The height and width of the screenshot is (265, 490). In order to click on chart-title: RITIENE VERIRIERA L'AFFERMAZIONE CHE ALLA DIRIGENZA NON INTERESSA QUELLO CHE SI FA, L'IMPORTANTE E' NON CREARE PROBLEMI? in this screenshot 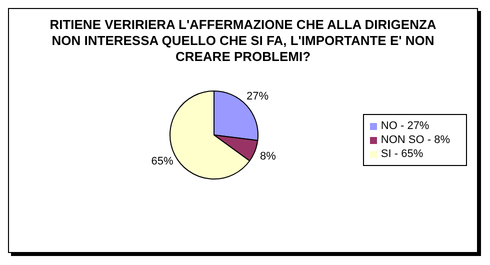, I will do `click(243, 41)`.